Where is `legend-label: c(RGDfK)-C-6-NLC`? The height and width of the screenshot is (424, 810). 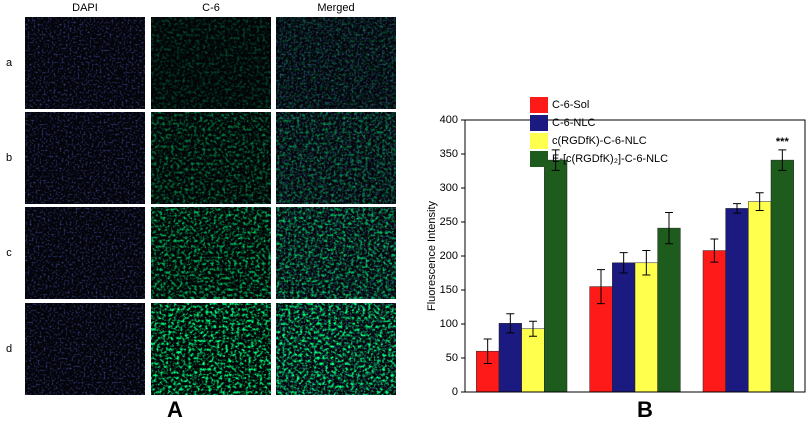
legend-label: c(RGDfK)-C-6-NLC is located at coordinates (599, 141).